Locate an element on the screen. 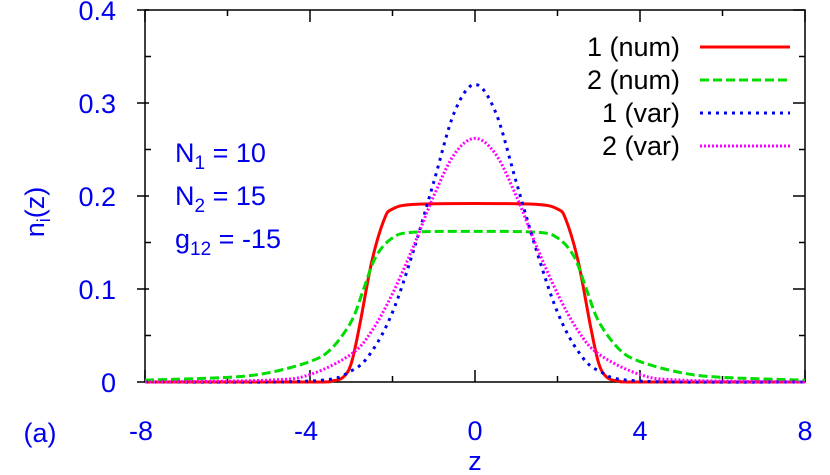 This screenshot has height=475, width=830. x-axis-label: z is located at coordinates (475, 460).